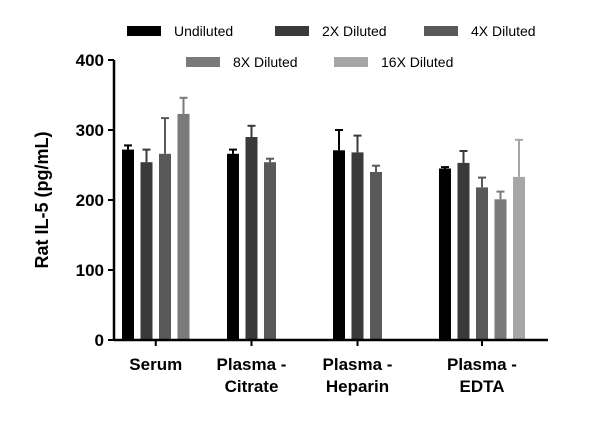 The width and height of the screenshot is (600, 432). I want to click on legend-label: 16X Diluted, so click(417, 62).